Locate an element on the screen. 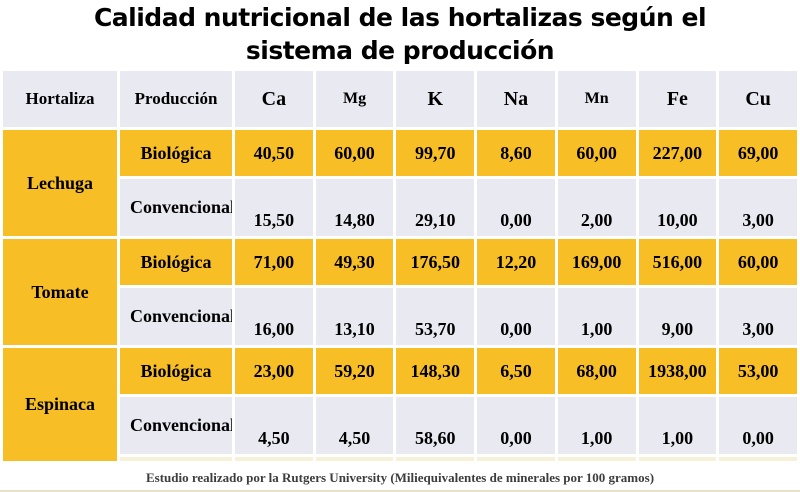  col-header-hortaliza: Hortaliza is located at coordinates (60, 99).